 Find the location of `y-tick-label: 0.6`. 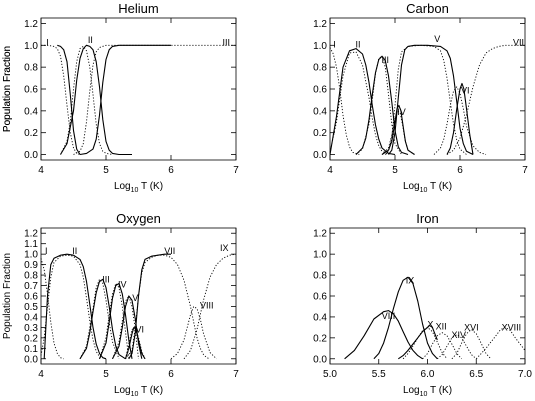

y-tick-label: 0.6 is located at coordinates (320, 90).